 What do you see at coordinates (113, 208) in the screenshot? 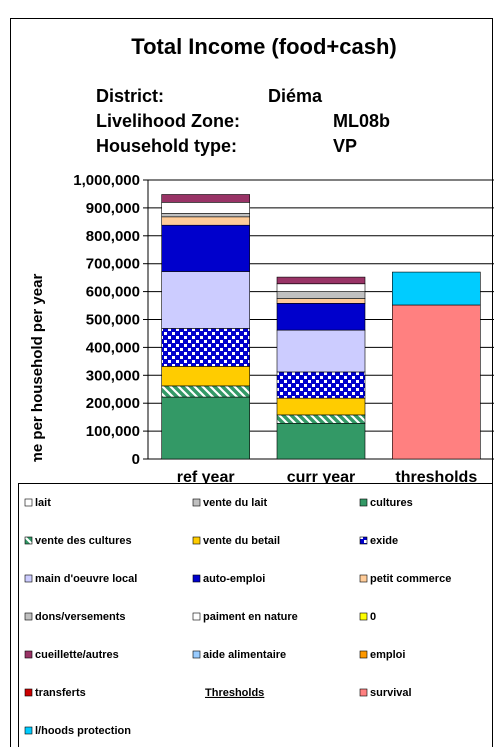
I see `y-tick-label: 900,000` at bounding box center [113, 208].